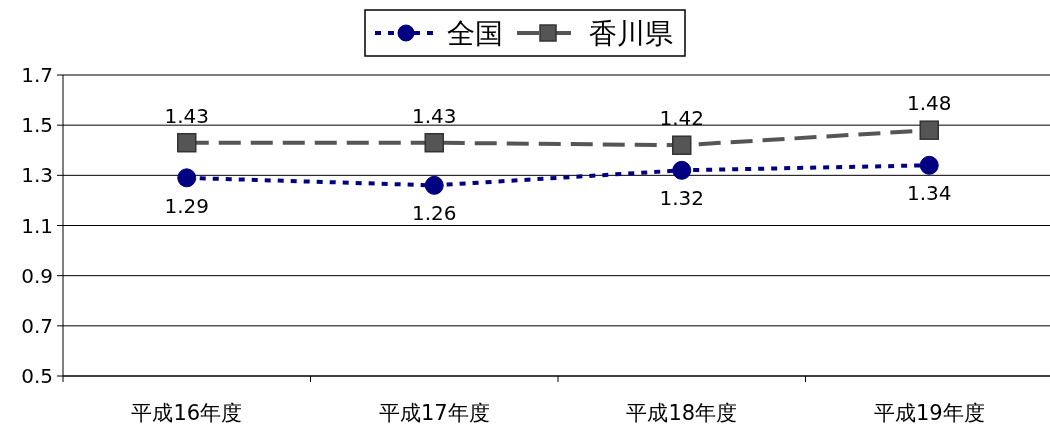 This screenshot has height=429, width=1050. Describe the element at coordinates (37, 75) in the screenshot. I see `y-tick-label: 1.7` at that location.